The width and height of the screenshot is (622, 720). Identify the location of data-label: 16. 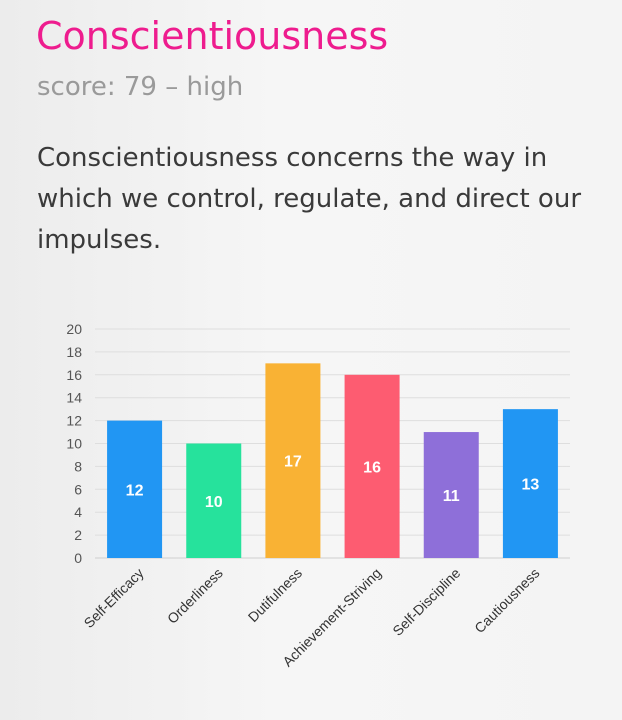
(372, 467).